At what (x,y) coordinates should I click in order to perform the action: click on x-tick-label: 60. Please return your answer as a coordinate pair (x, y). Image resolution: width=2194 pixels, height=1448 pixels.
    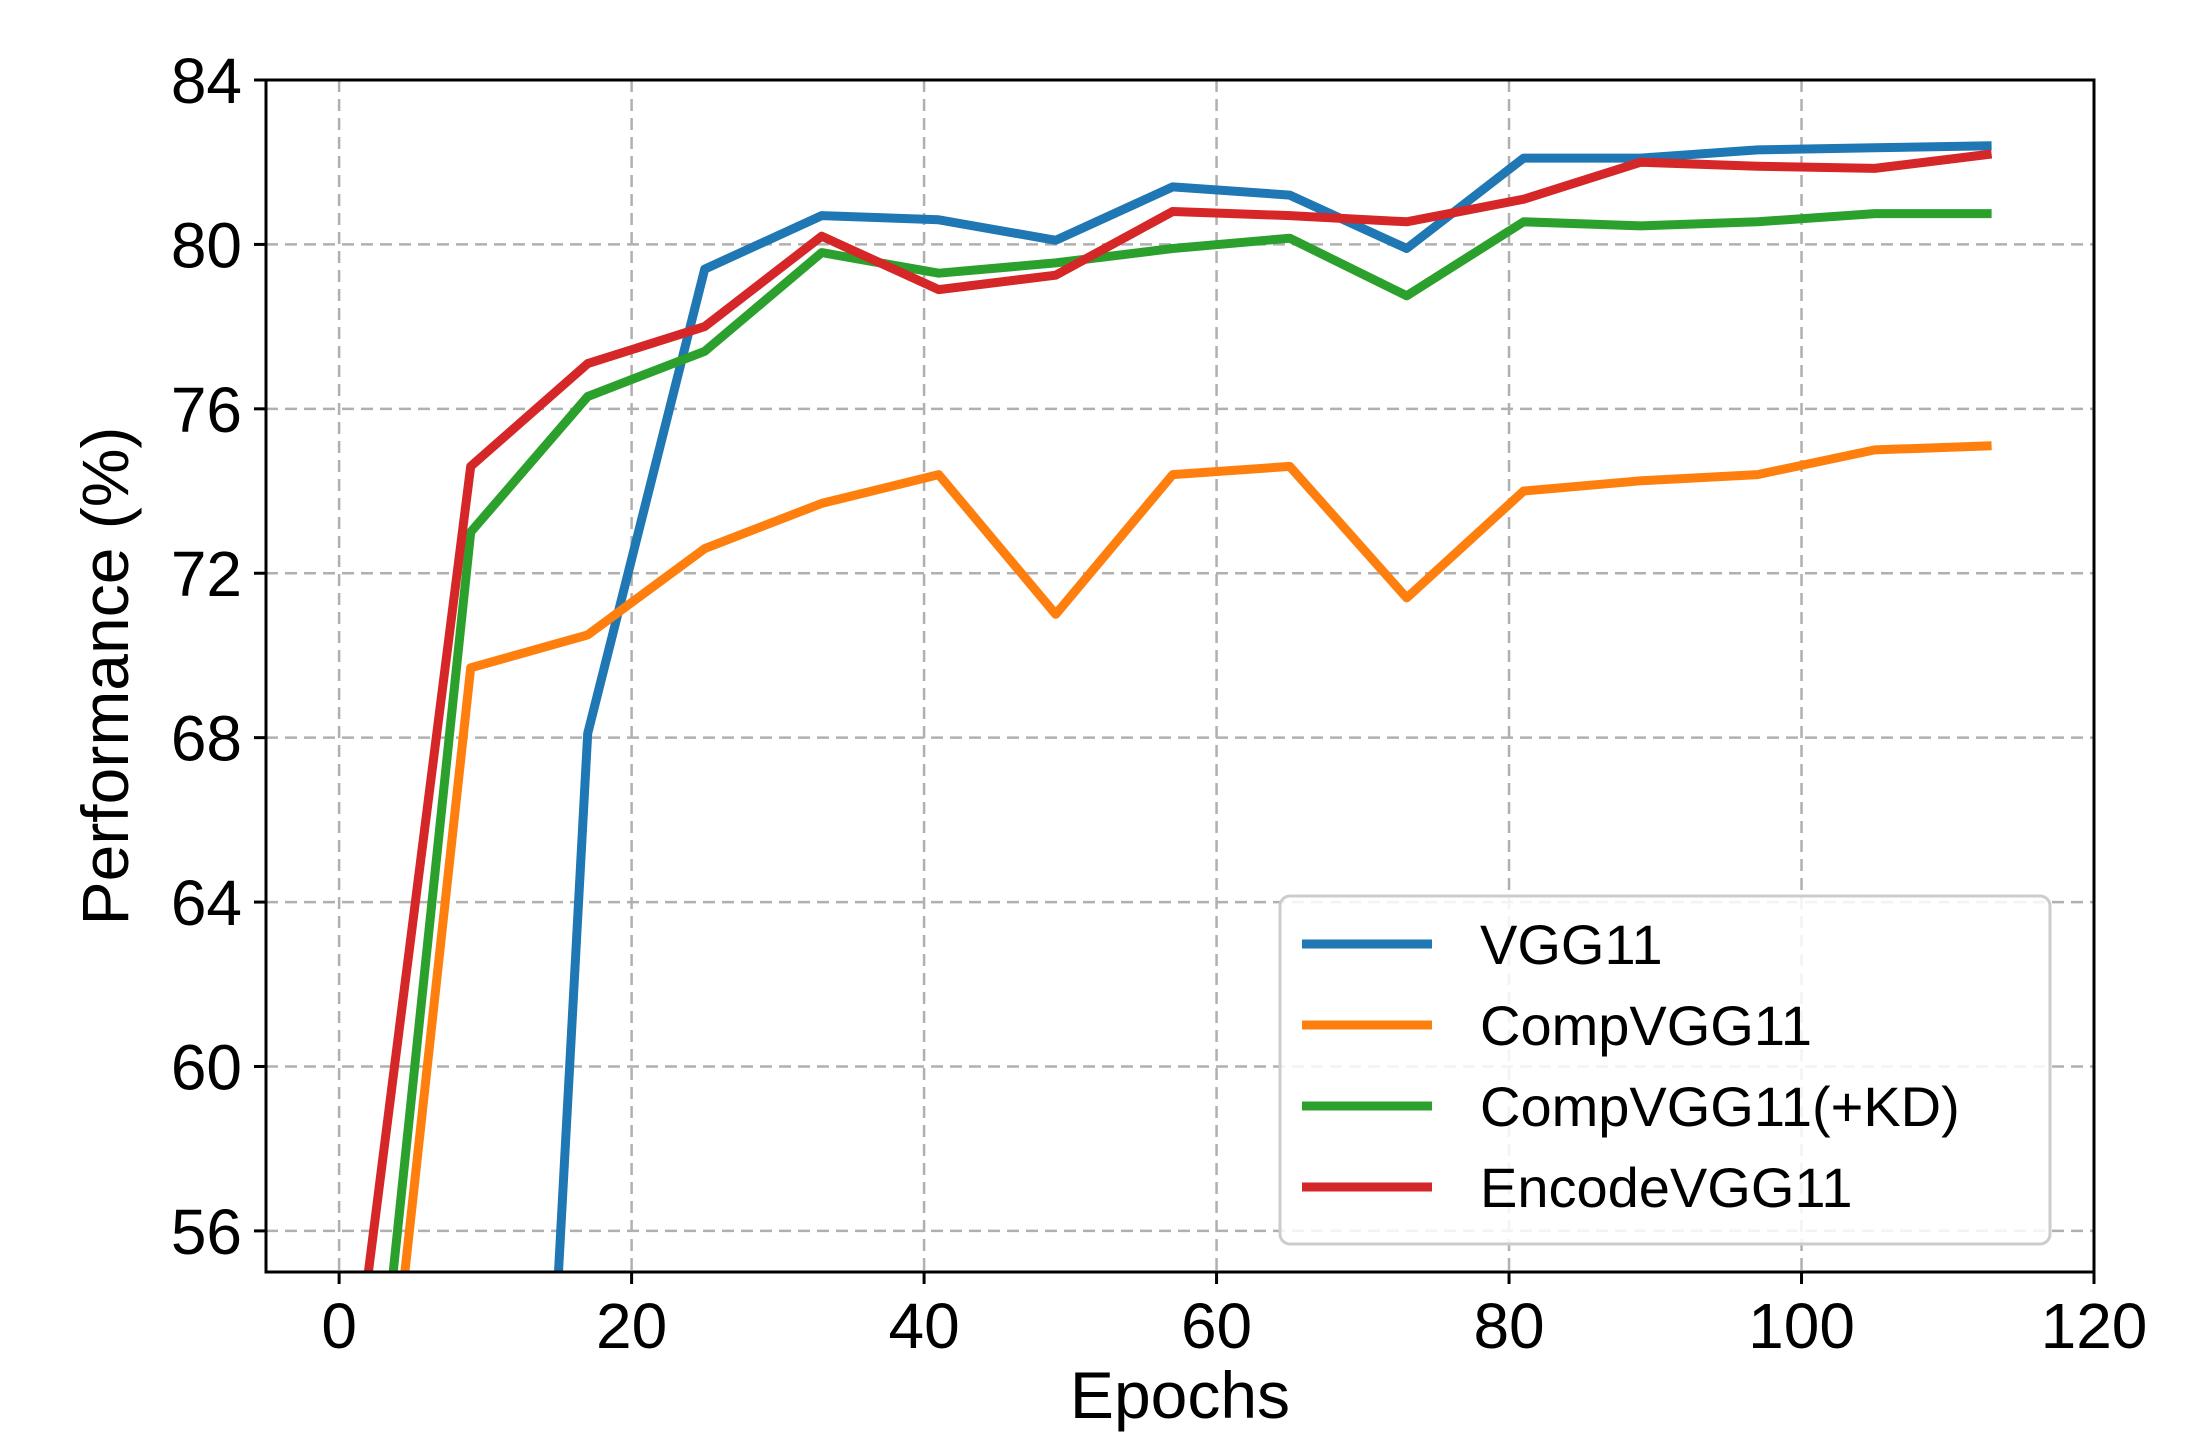
    Looking at the image, I should click on (1216, 1326).